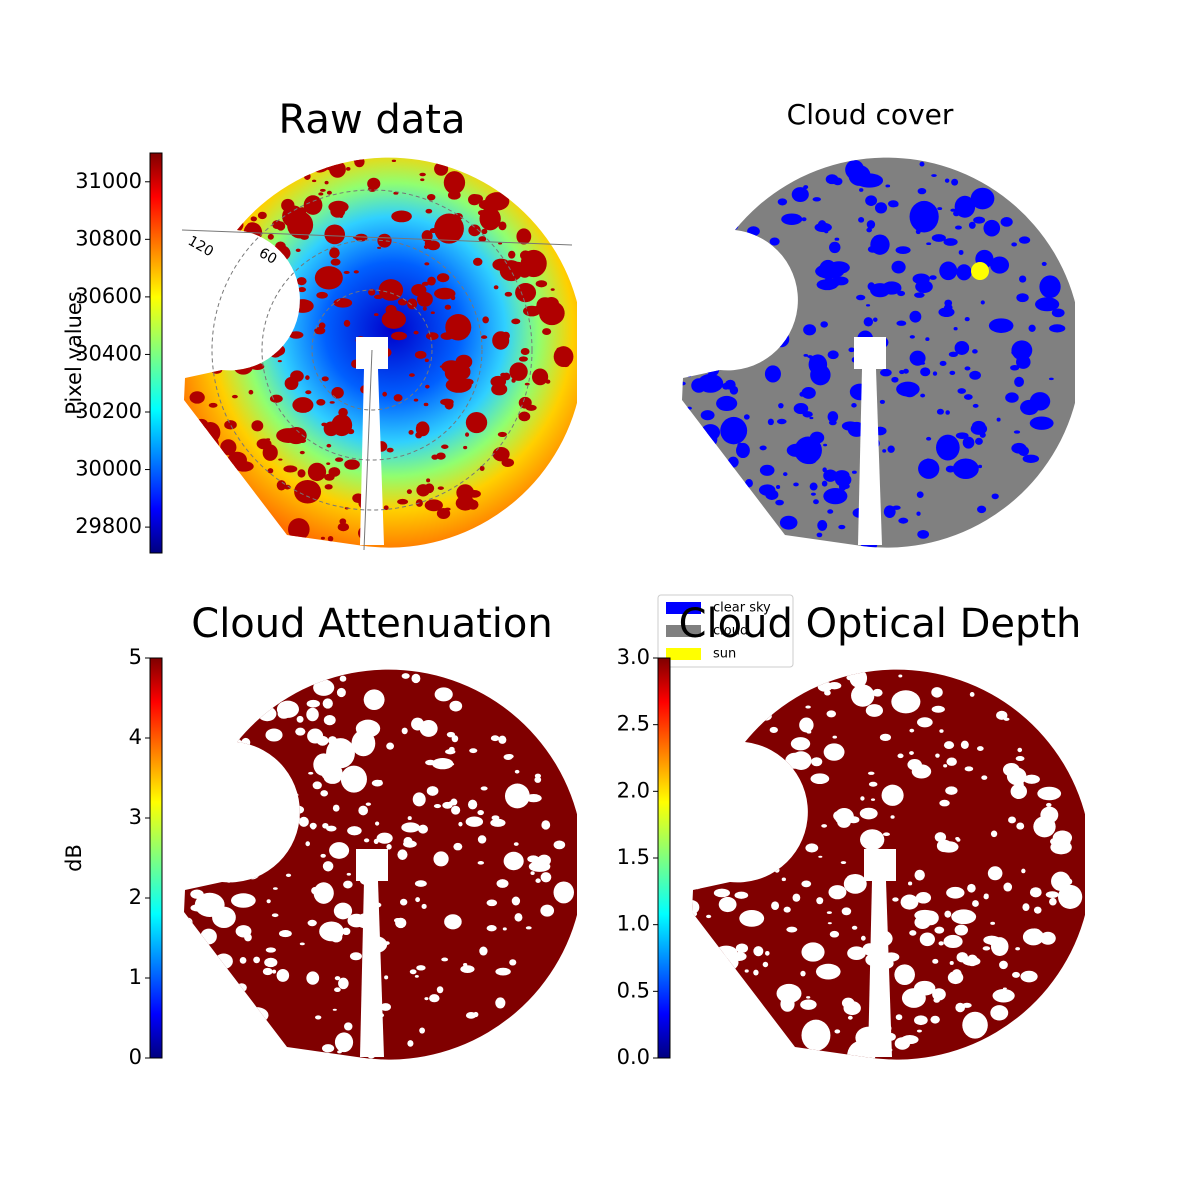 The image size is (1200, 1200). What do you see at coordinates (108, 238) in the screenshot?
I see `colorbar-tick-label: 30800` at bounding box center [108, 238].